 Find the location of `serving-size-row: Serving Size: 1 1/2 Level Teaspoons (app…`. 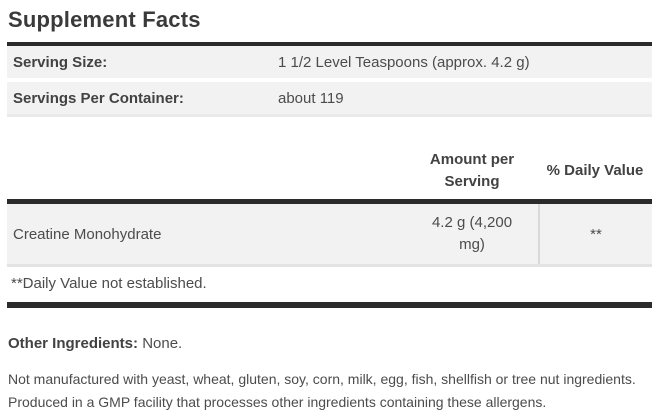

serving-size-row: Serving Size: 1 1/2 Level Teaspoons (app… is located at coordinates (329, 62).